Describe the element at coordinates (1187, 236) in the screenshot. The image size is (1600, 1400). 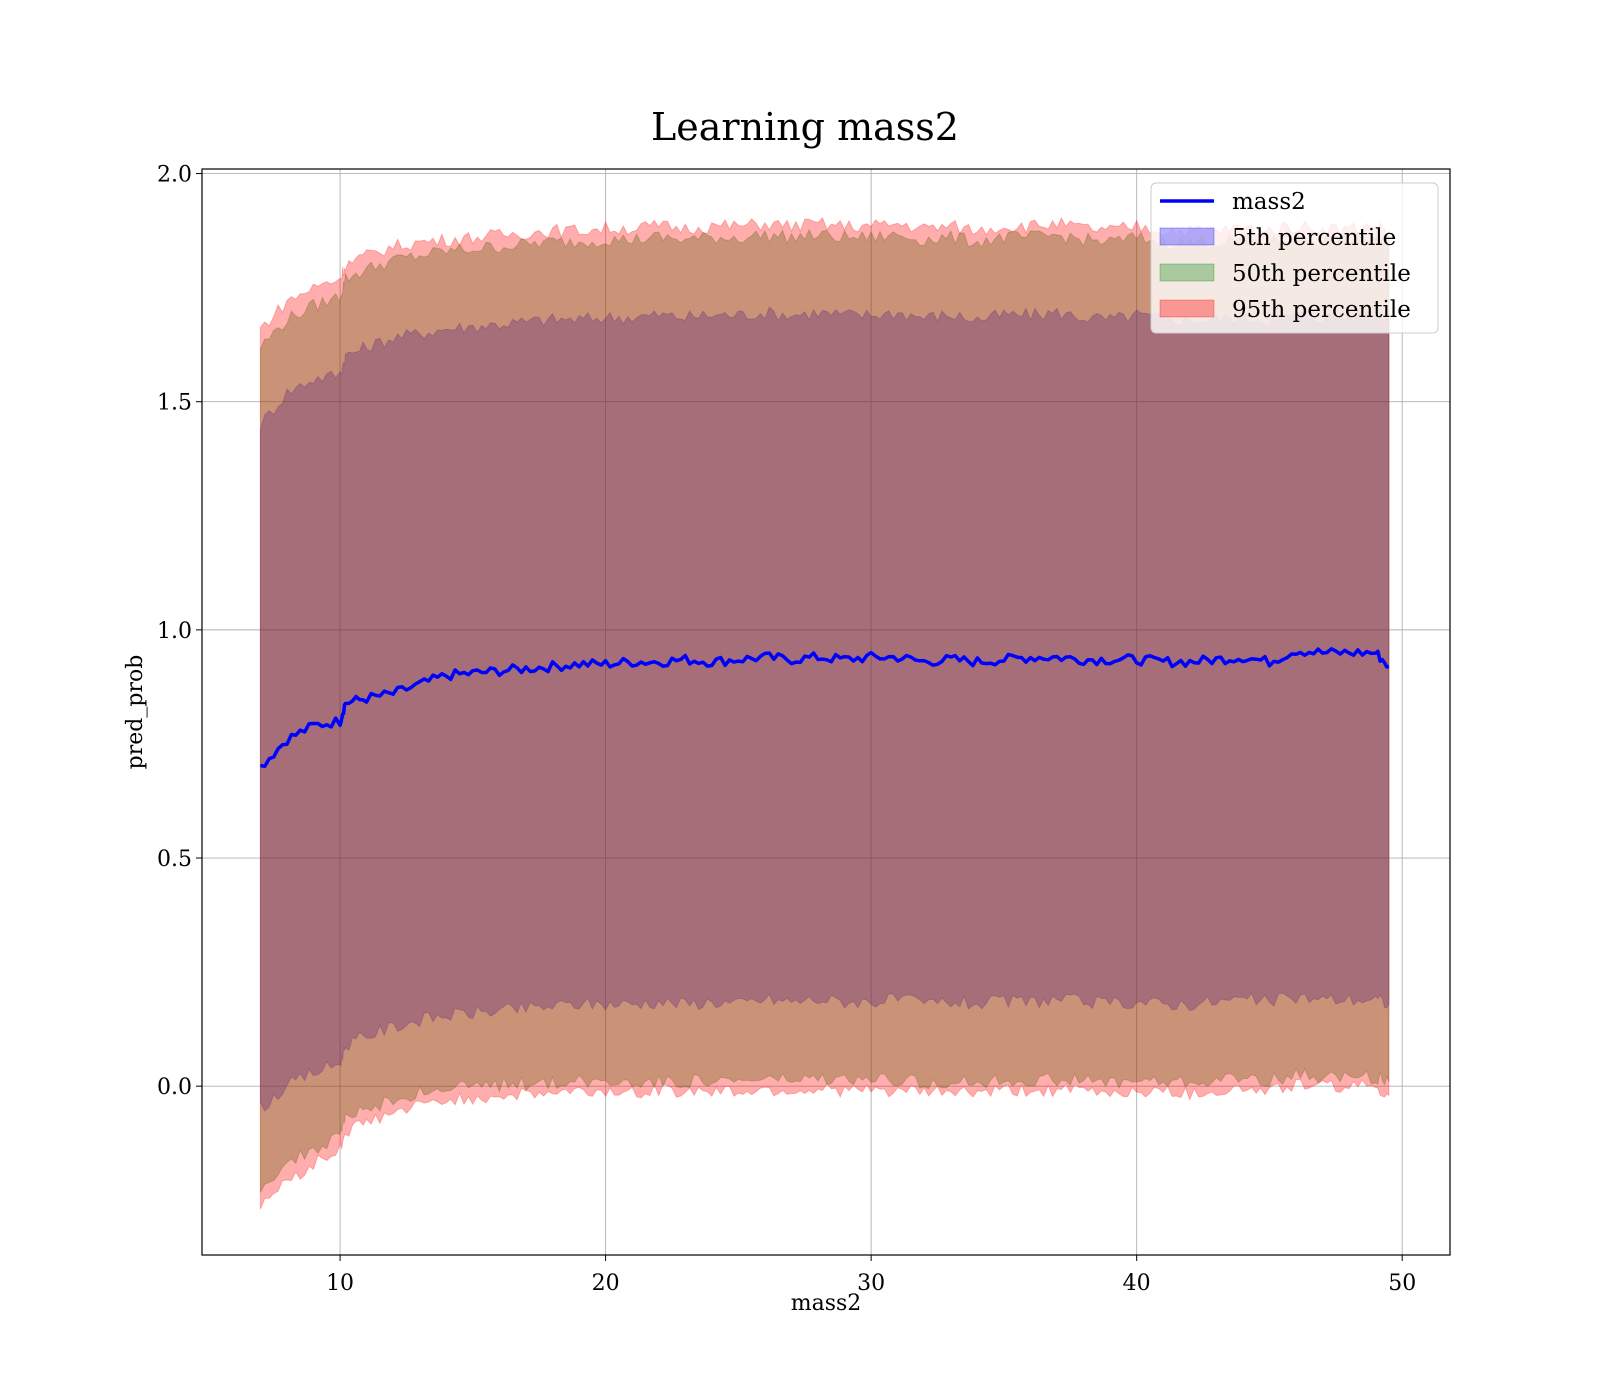
I see `legend-swatch-5th-percentile` at that location.